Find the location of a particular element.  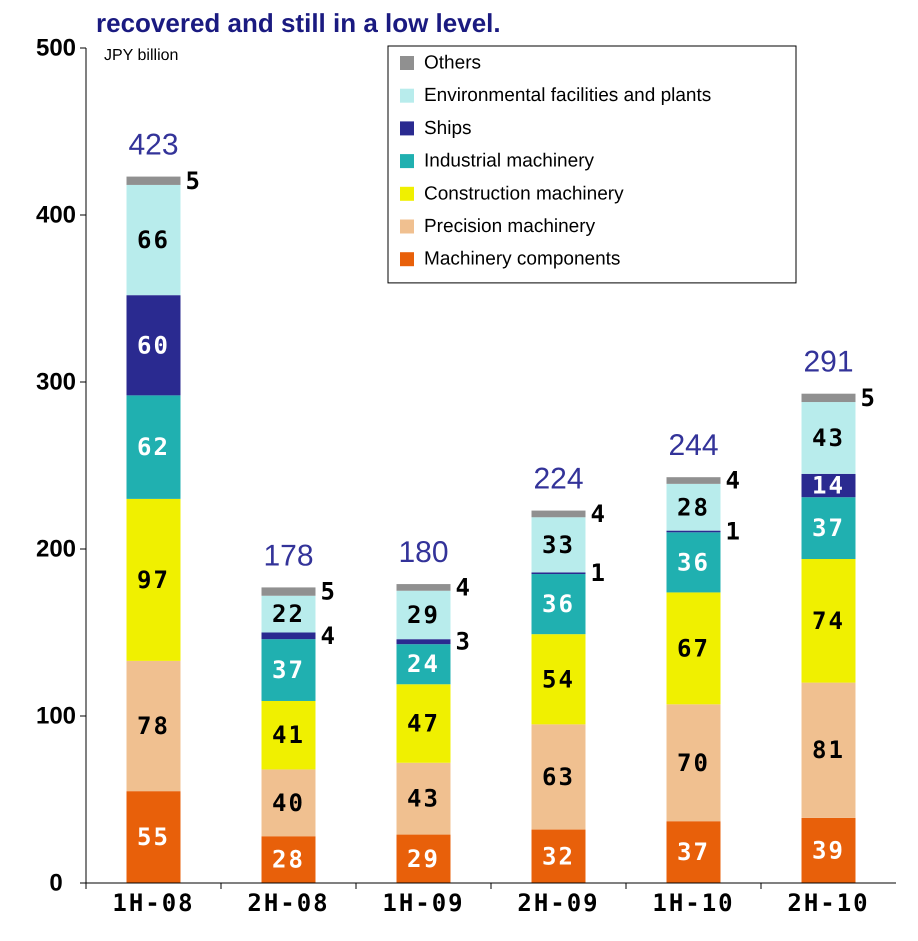

data-label: 39 is located at coordinates (828, 850).